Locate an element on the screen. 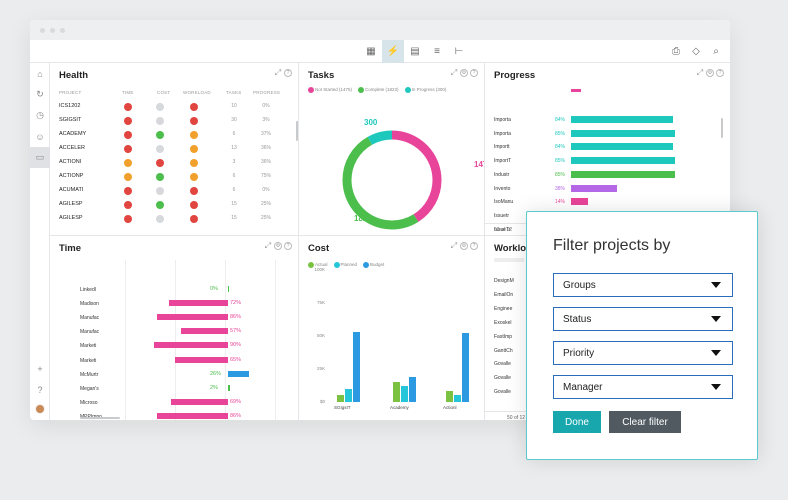 This screenshot has width=788, height=500. manager-select: Manager is located at coordinates (643, 387).